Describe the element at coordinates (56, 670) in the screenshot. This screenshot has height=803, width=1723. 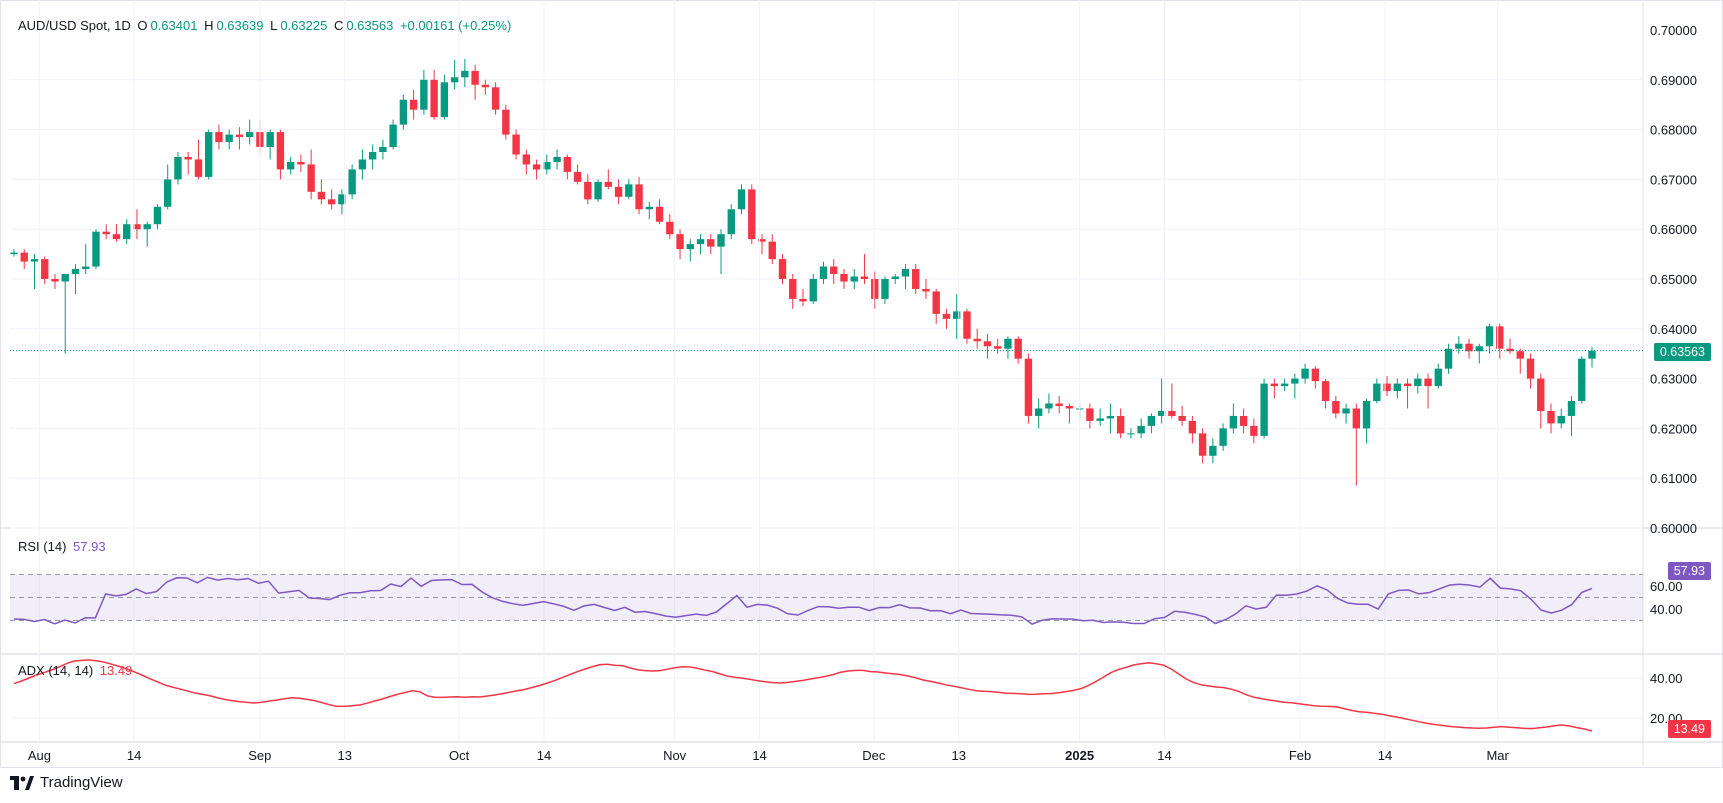
I see `adx-label: ADX (14, 14)` at that location.